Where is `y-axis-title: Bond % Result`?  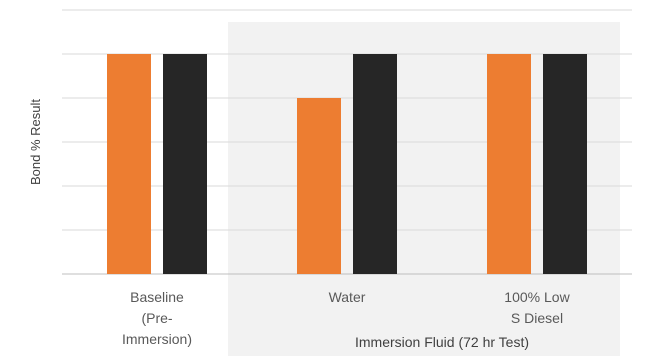
y-axis-title: Bond % Result is located at coordinates (35, 142).